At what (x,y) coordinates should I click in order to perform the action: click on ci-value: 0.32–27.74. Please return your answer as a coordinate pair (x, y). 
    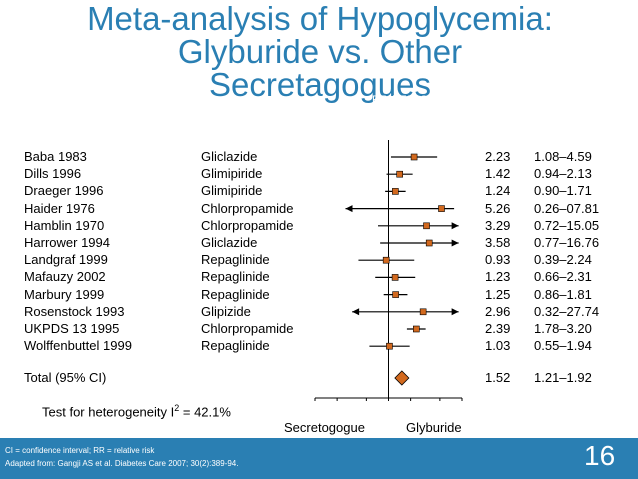
    Looking at the image, I should click on (567, 311).